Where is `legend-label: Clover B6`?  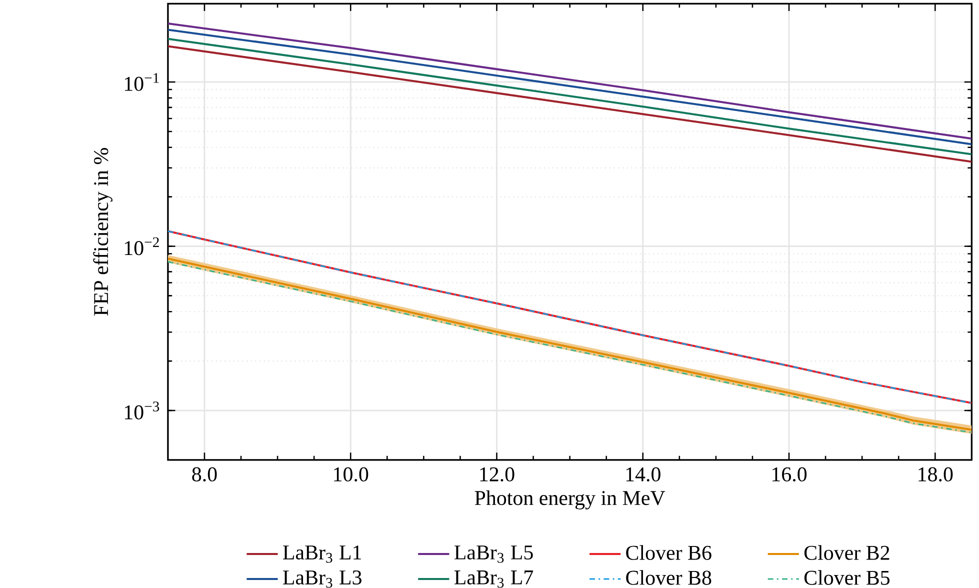
legend-label: Clover B6 is located at coordinates (669, 552).